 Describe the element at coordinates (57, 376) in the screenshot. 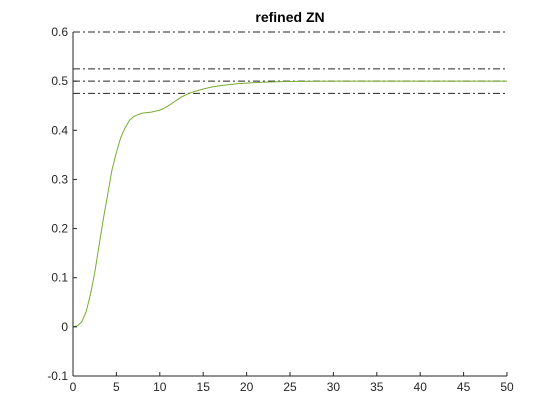

I see `y-tick-label: -0.1` at that location.